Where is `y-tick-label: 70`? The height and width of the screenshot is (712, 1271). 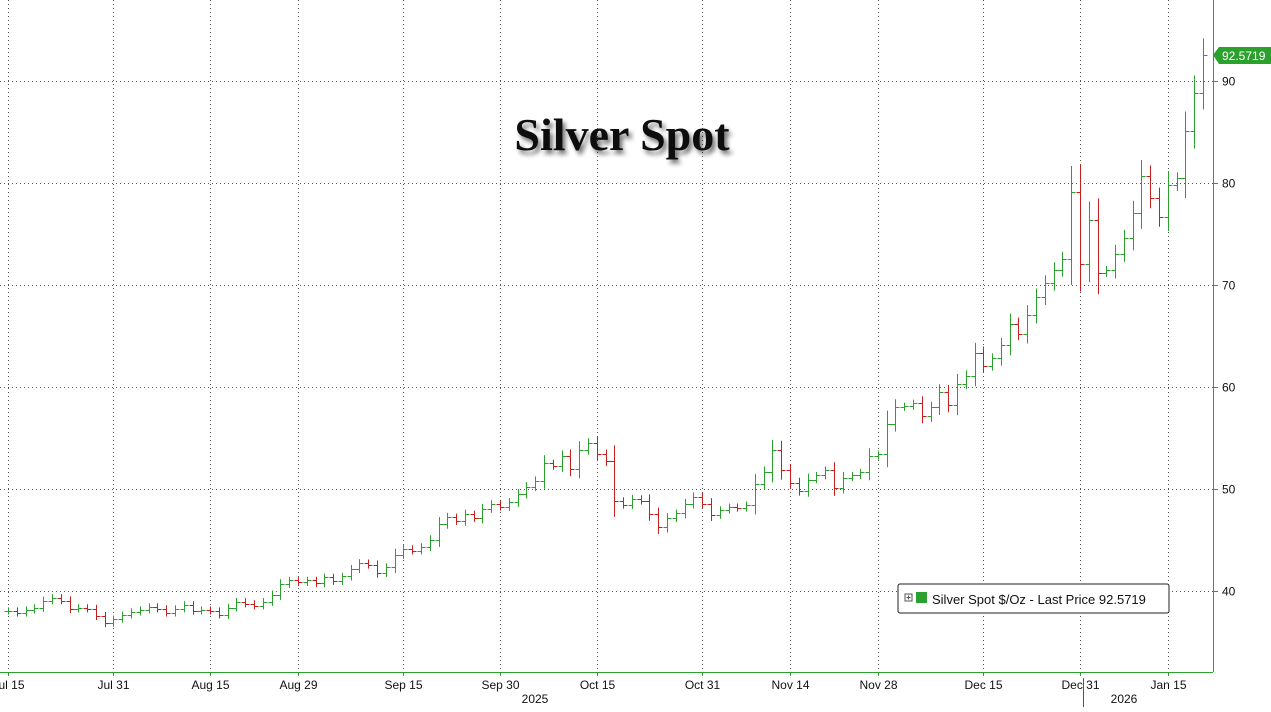 y-tick-label: 70 is located at coordinates (1229, 286).